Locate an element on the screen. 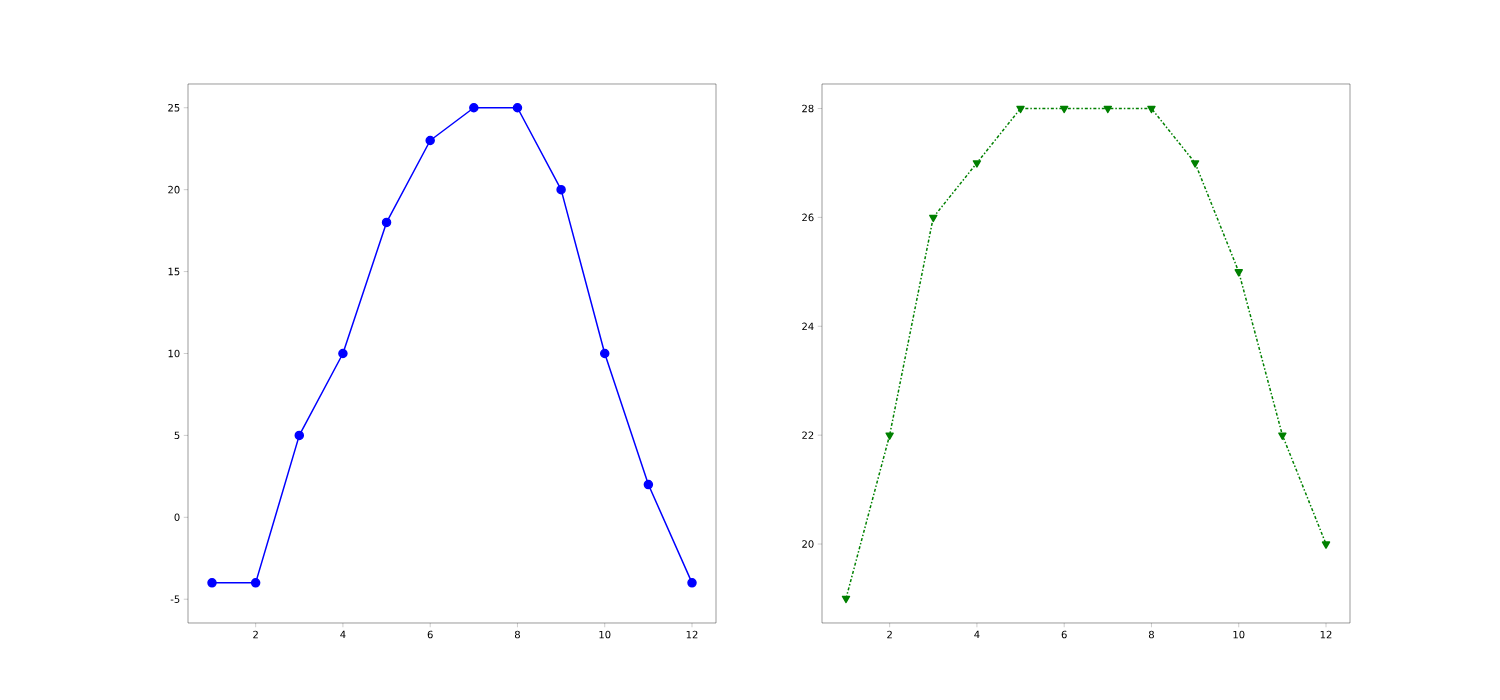 This screenshot has width=1500, height=700. y-tick-label: 22 is located at coordinates (808, 435).